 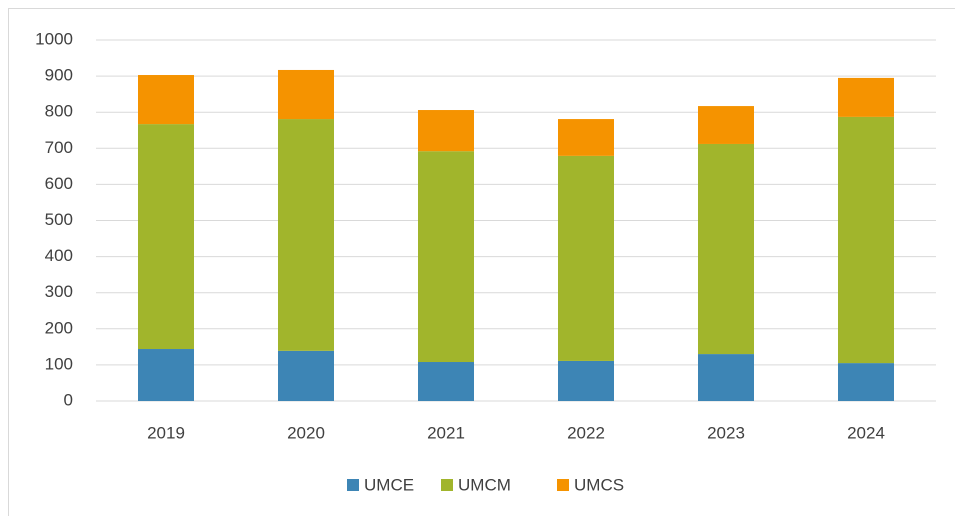 What do you see at coordinates (389, 484) in the screenshot?
I see `legend-label: UMCE` at bounding box center [389, 484].